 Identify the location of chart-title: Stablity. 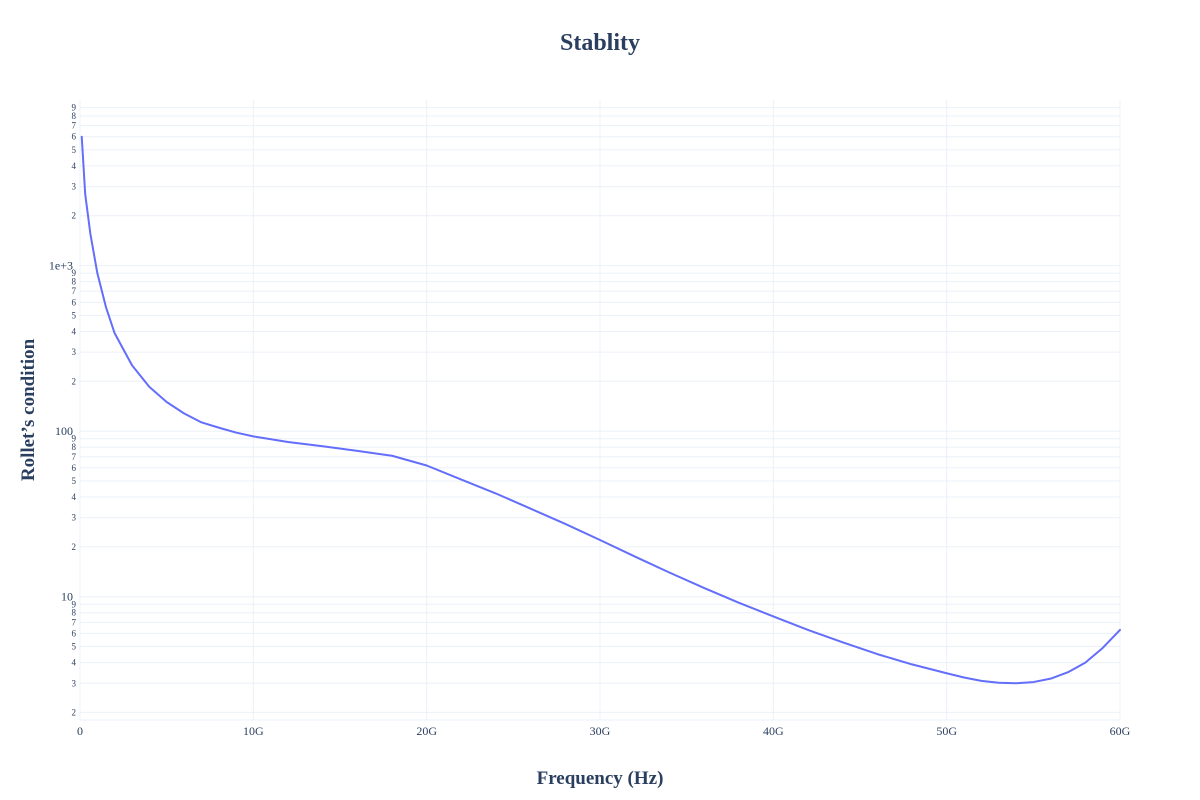
(600, 43).